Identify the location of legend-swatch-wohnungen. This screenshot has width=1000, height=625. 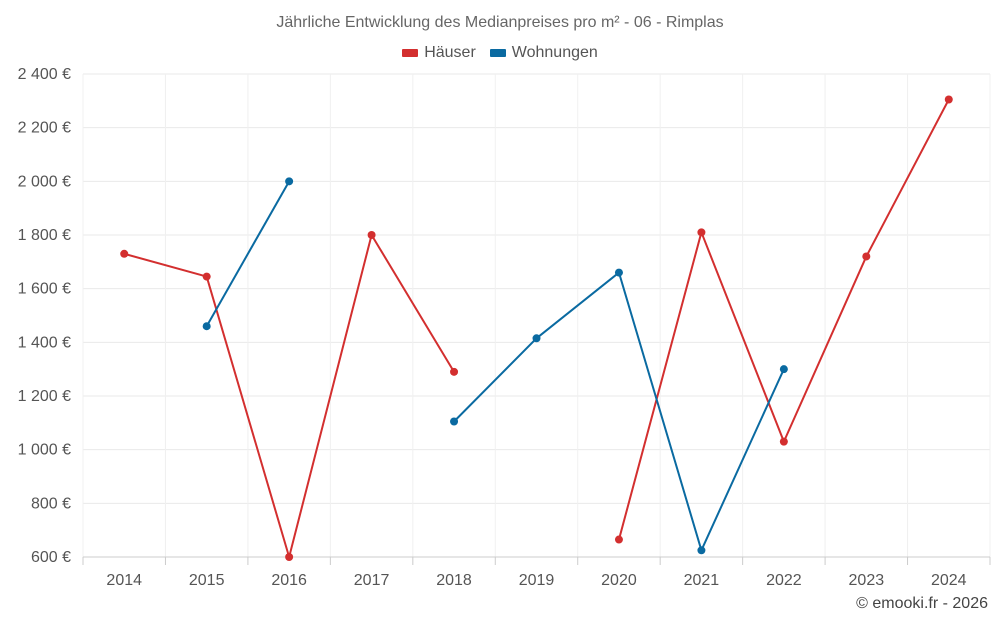
(497, 53).